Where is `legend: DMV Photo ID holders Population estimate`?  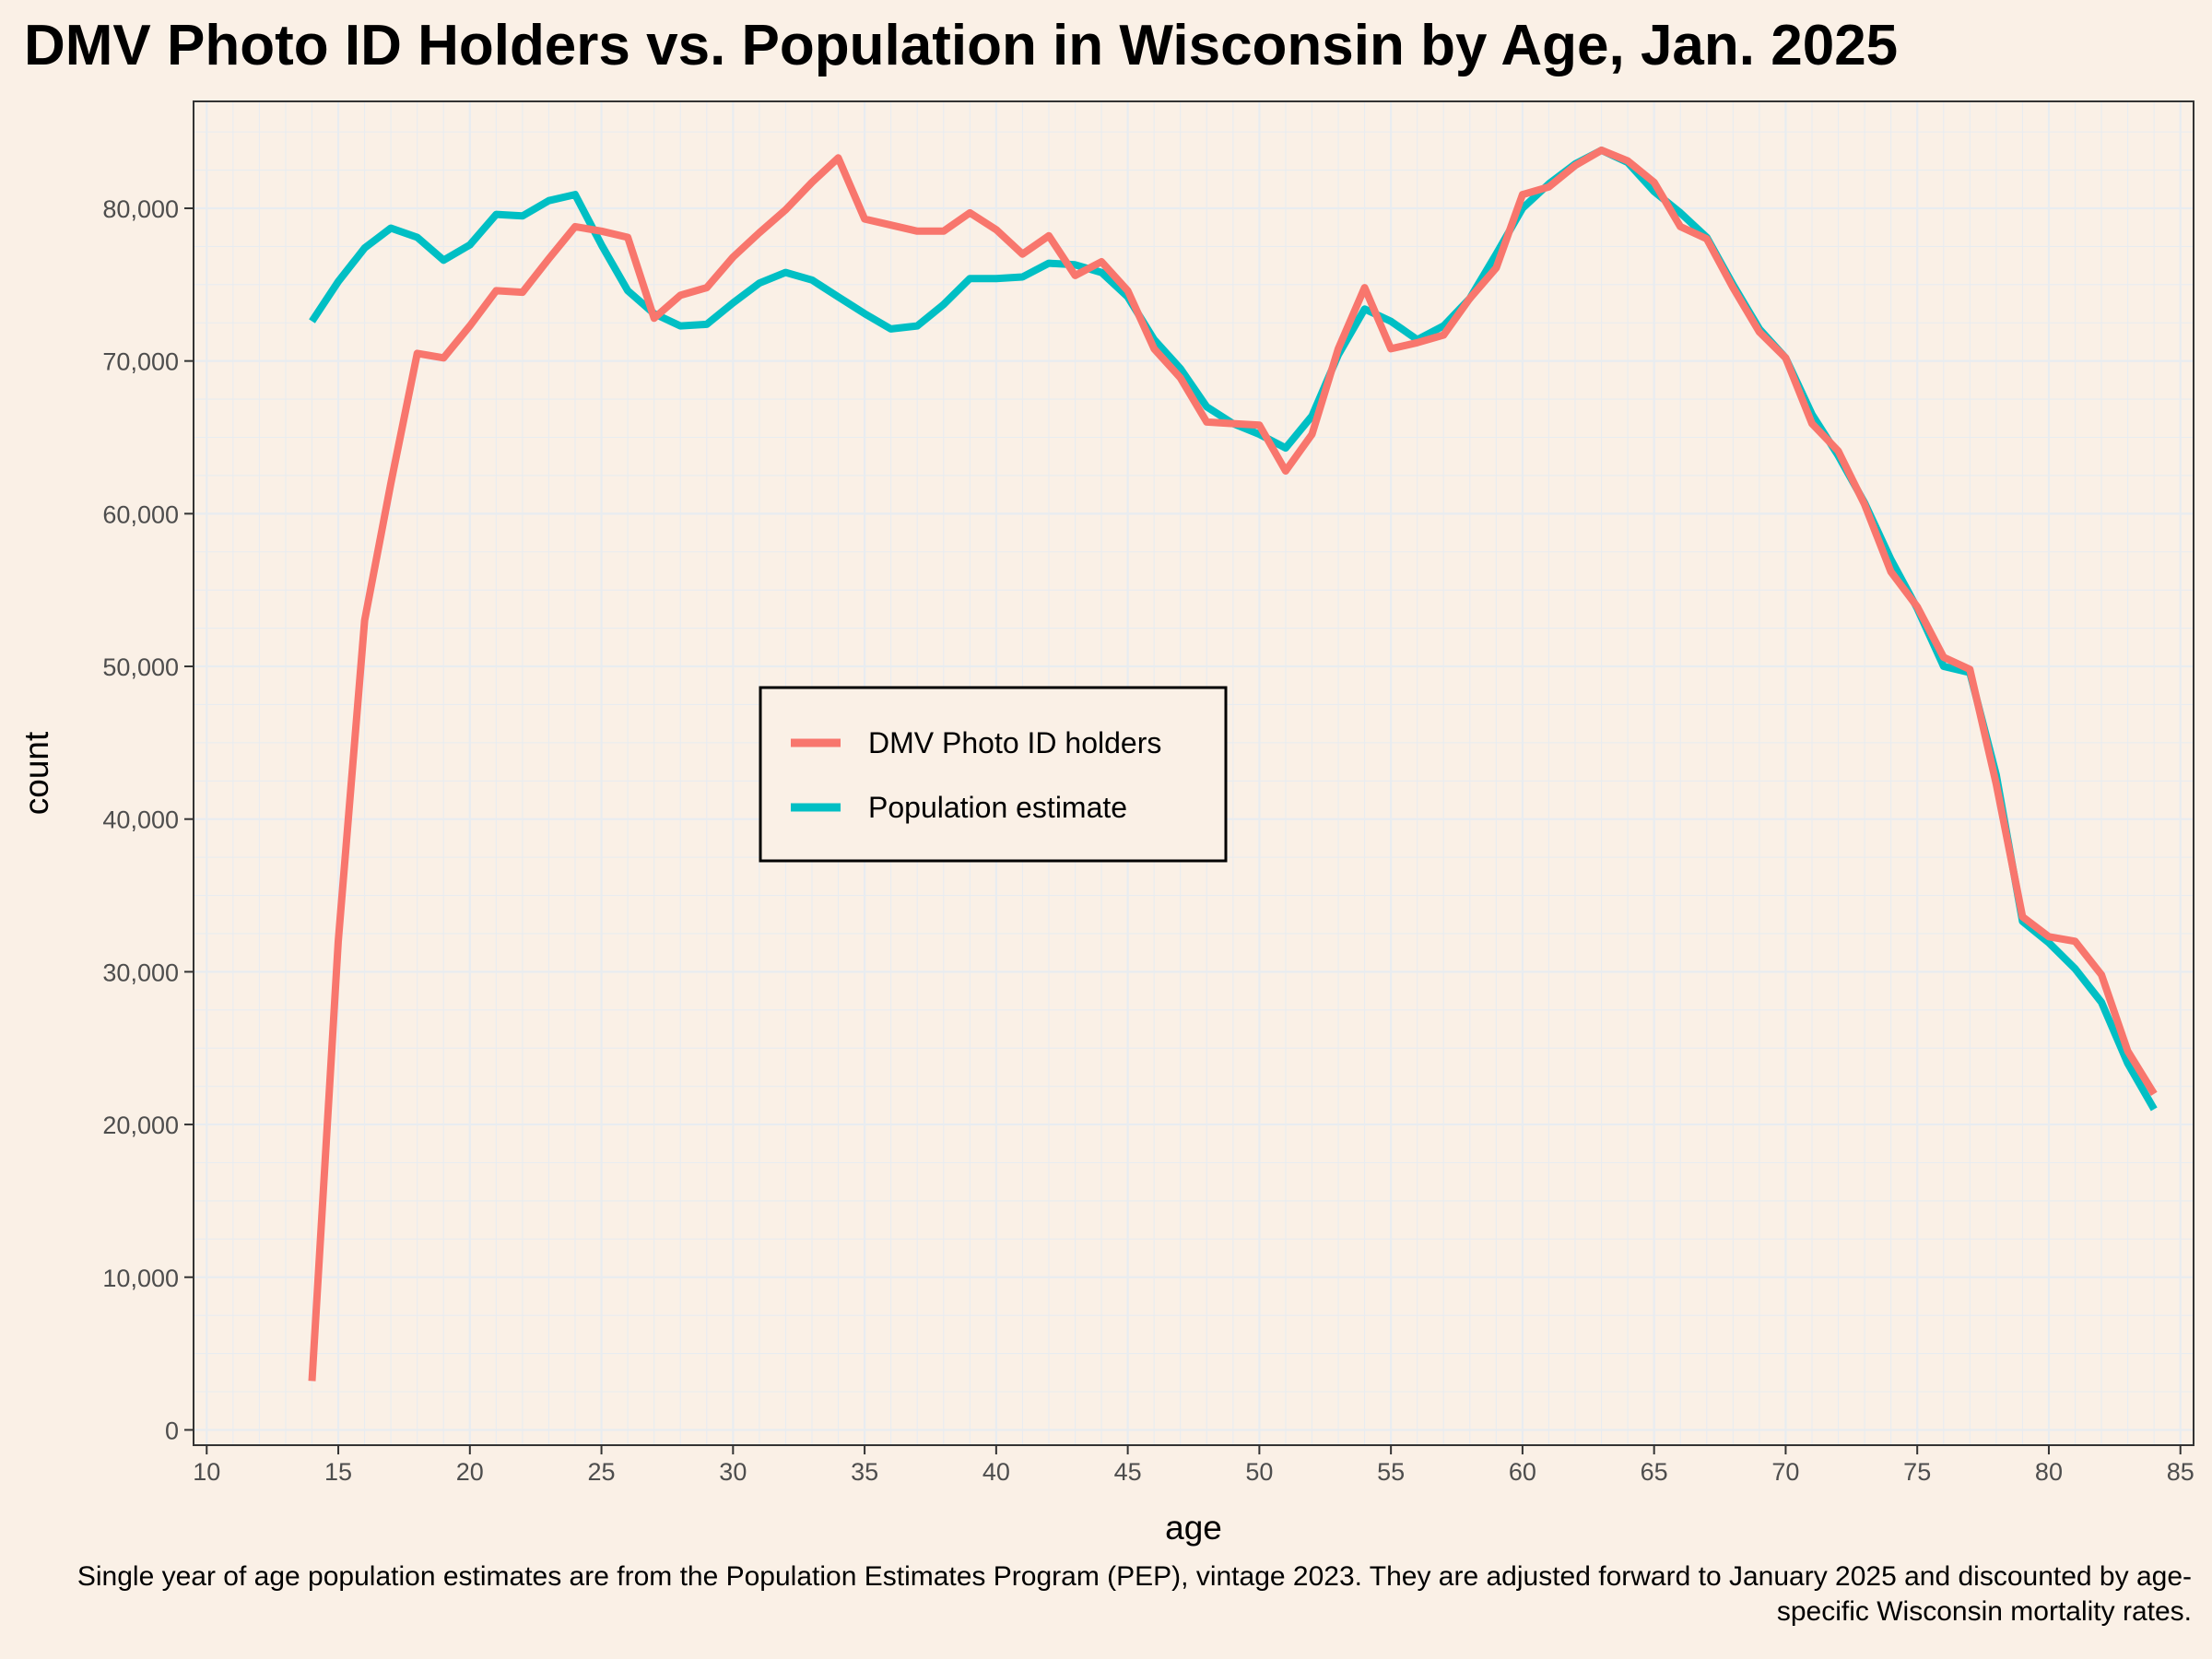 legend: DMV Photo ID holders Population estimate is located at coordinates (993, 774).